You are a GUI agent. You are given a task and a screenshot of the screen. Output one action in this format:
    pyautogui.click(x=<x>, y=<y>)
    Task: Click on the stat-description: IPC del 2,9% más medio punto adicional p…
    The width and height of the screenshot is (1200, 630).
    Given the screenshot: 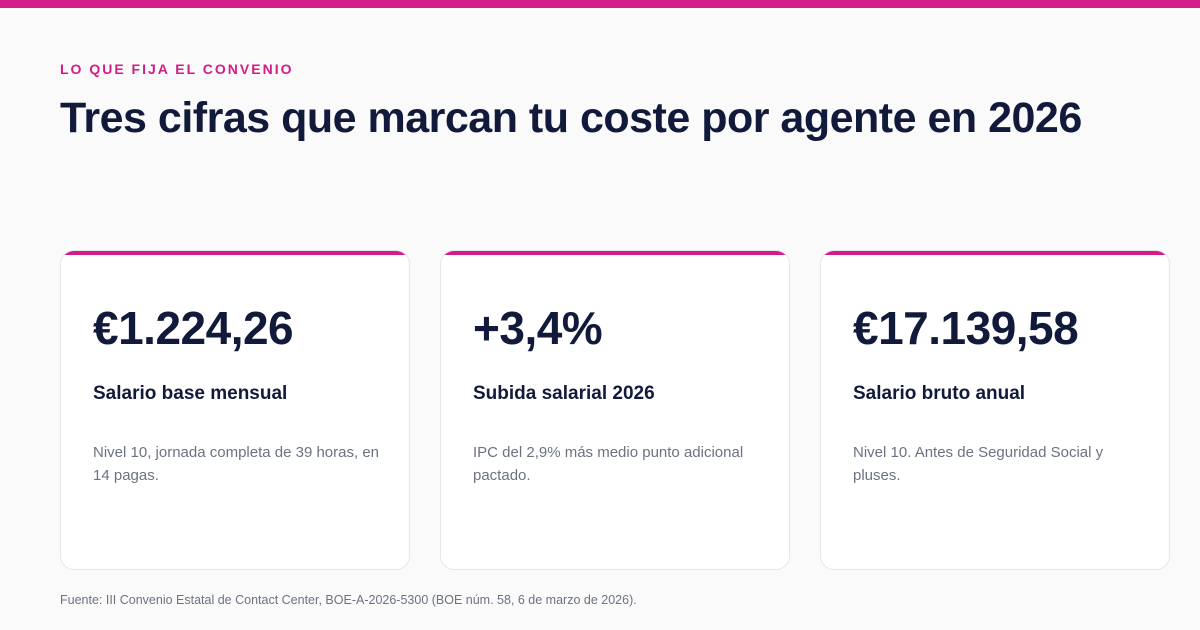 What is the action you would take?
    pyautogui.click(x=608, y=464)
    